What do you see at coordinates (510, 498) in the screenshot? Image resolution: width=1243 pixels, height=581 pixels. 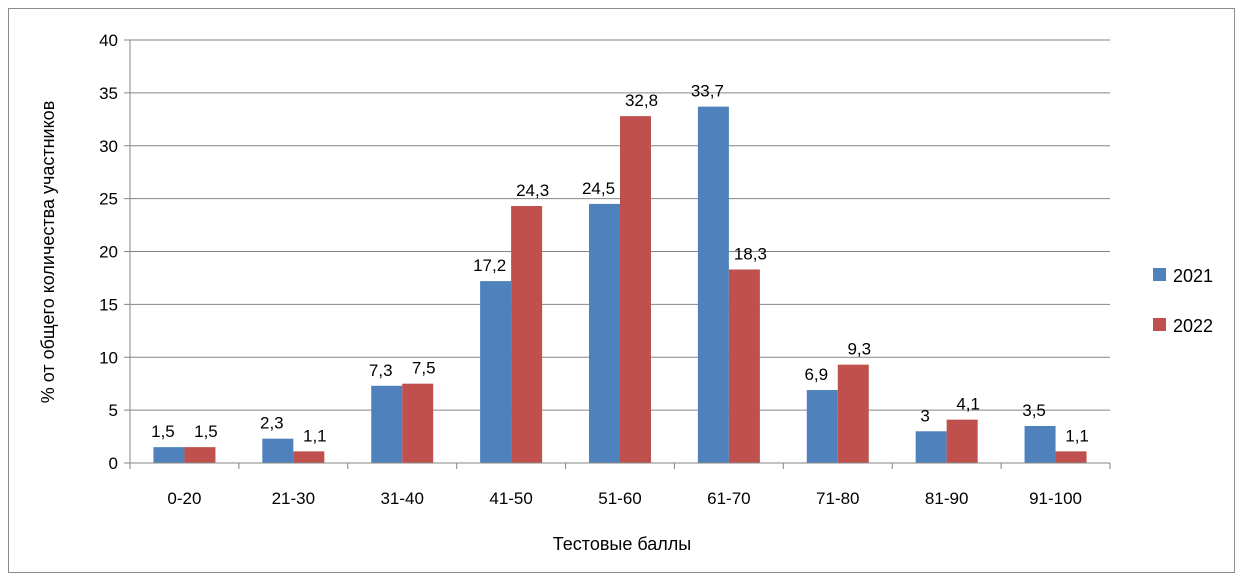 I see `x-tick-label: 41-50` at bounding box center [510, 498].